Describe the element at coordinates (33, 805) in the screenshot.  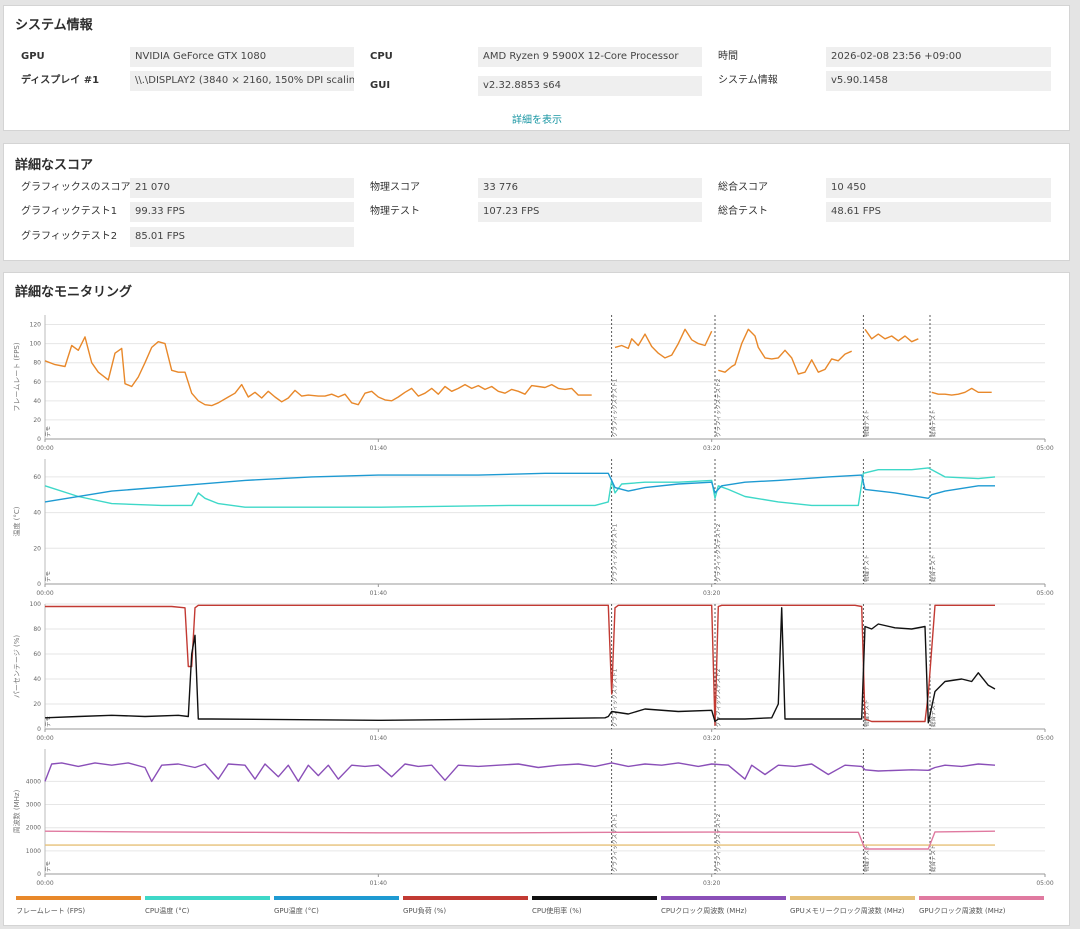
I see `y-tick-label: 3000` at that location.